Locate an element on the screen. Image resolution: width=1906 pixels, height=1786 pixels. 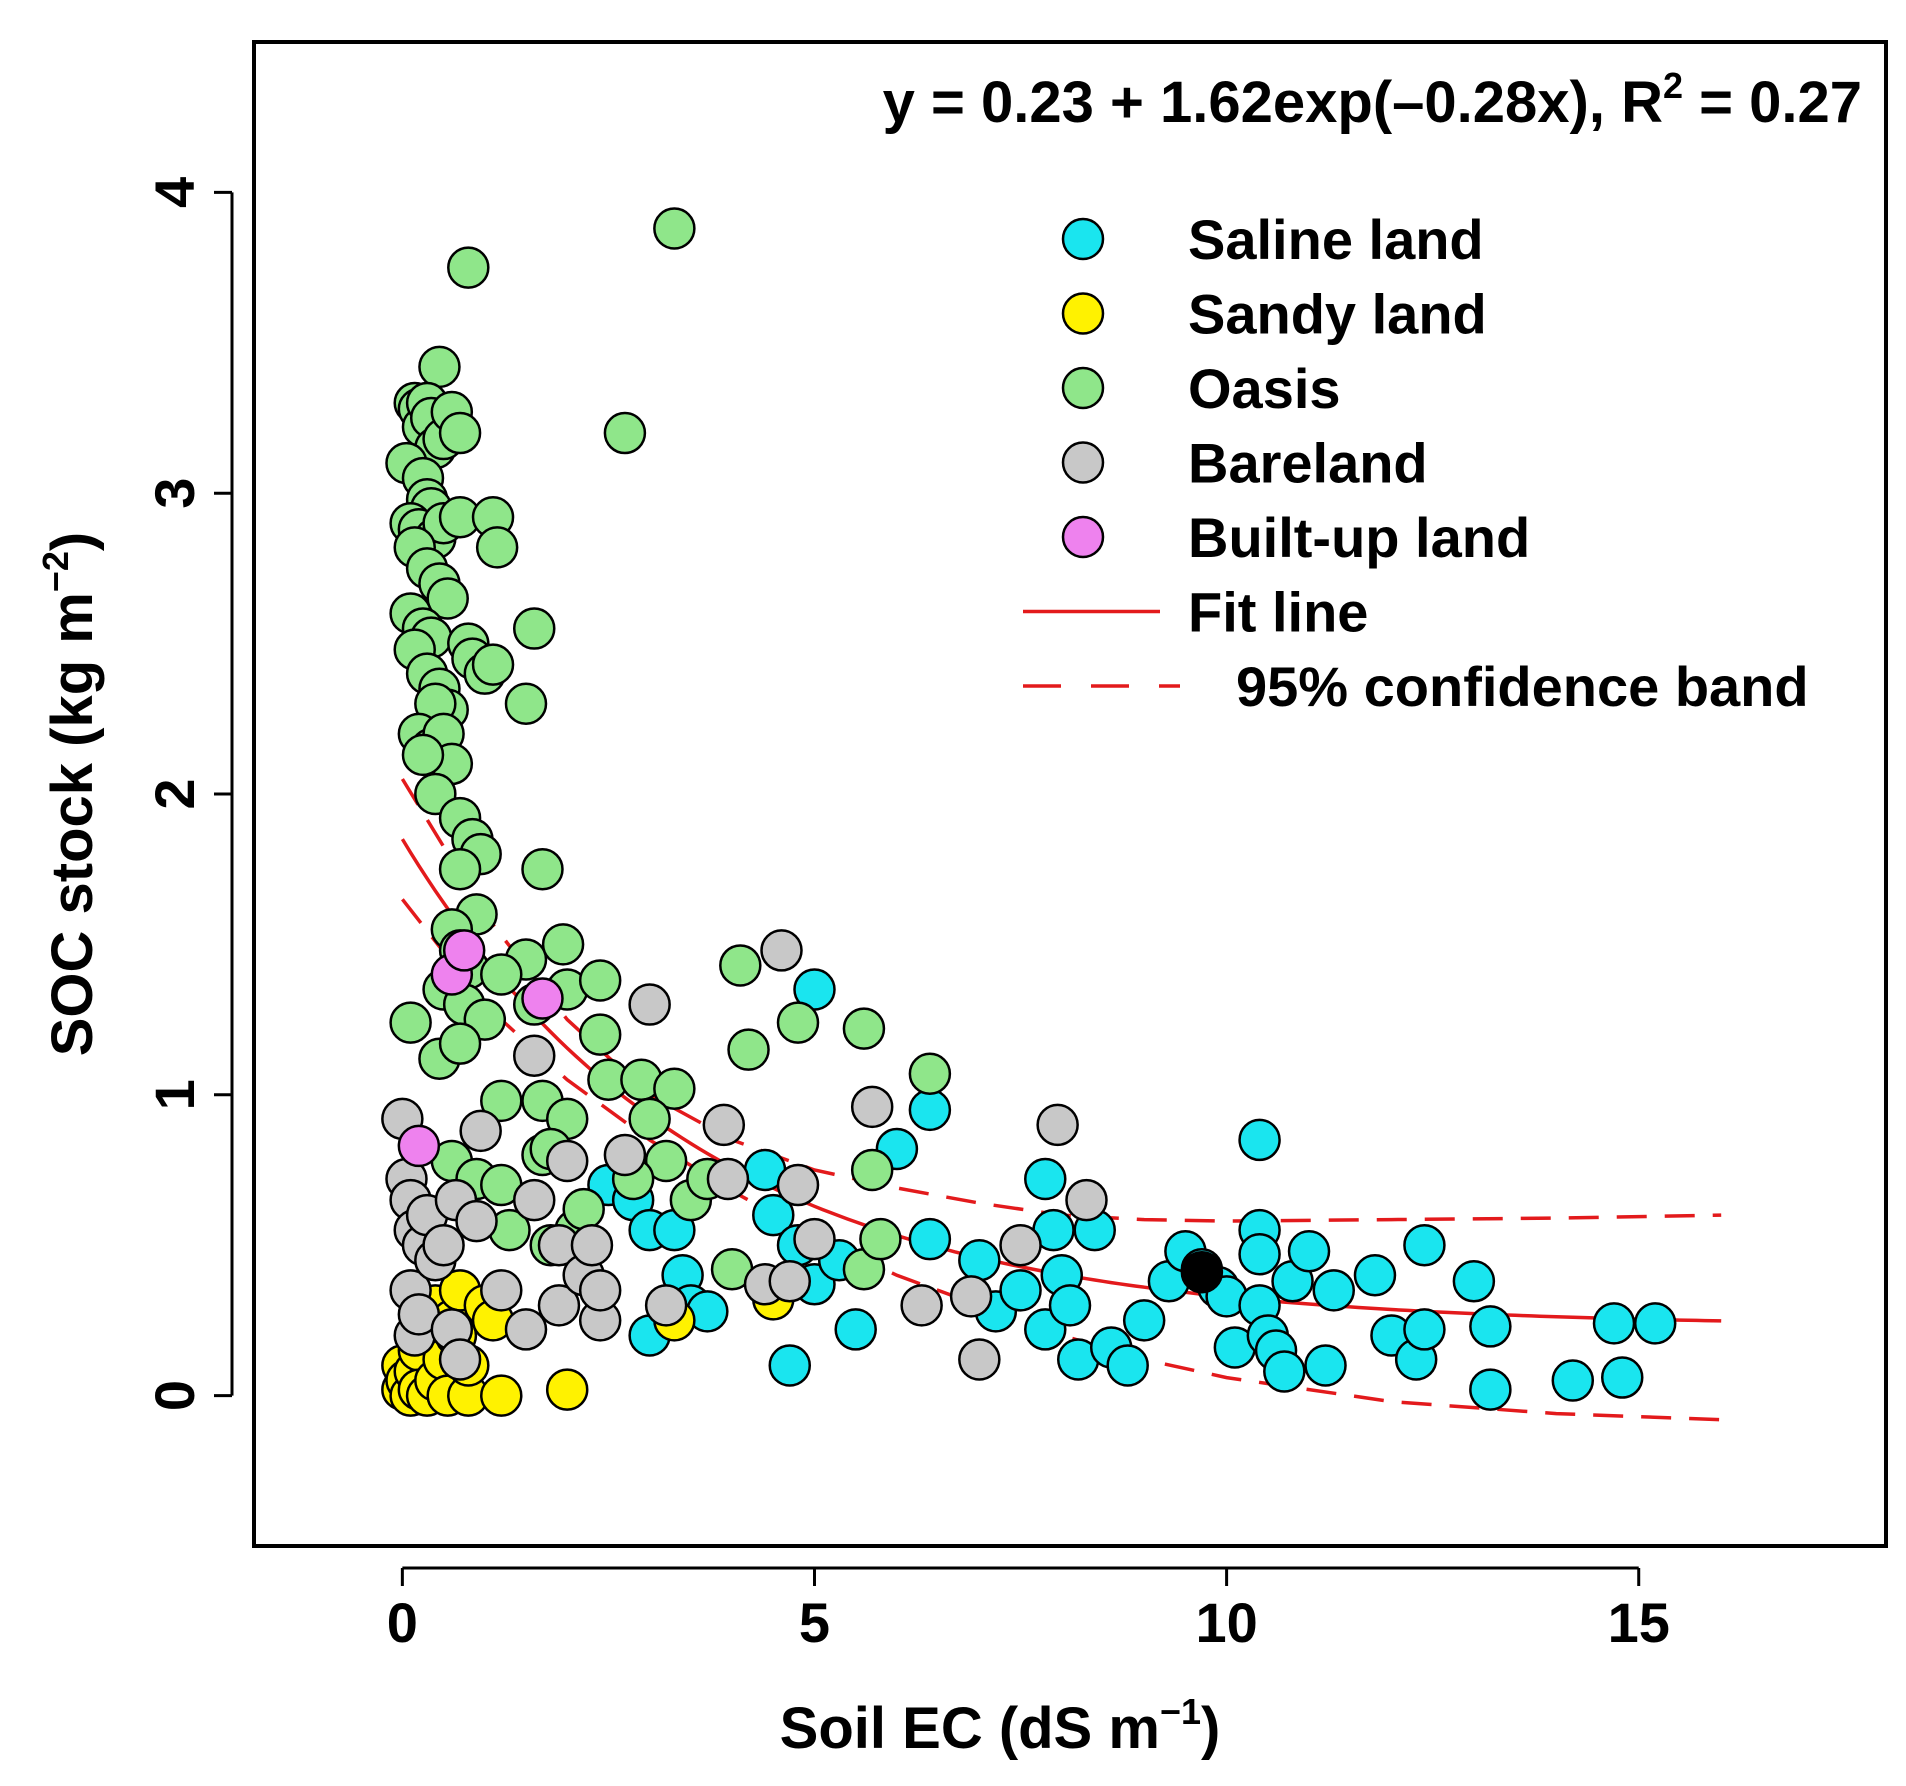
legend-marker-oasis is located at coordinates (1083, 388).